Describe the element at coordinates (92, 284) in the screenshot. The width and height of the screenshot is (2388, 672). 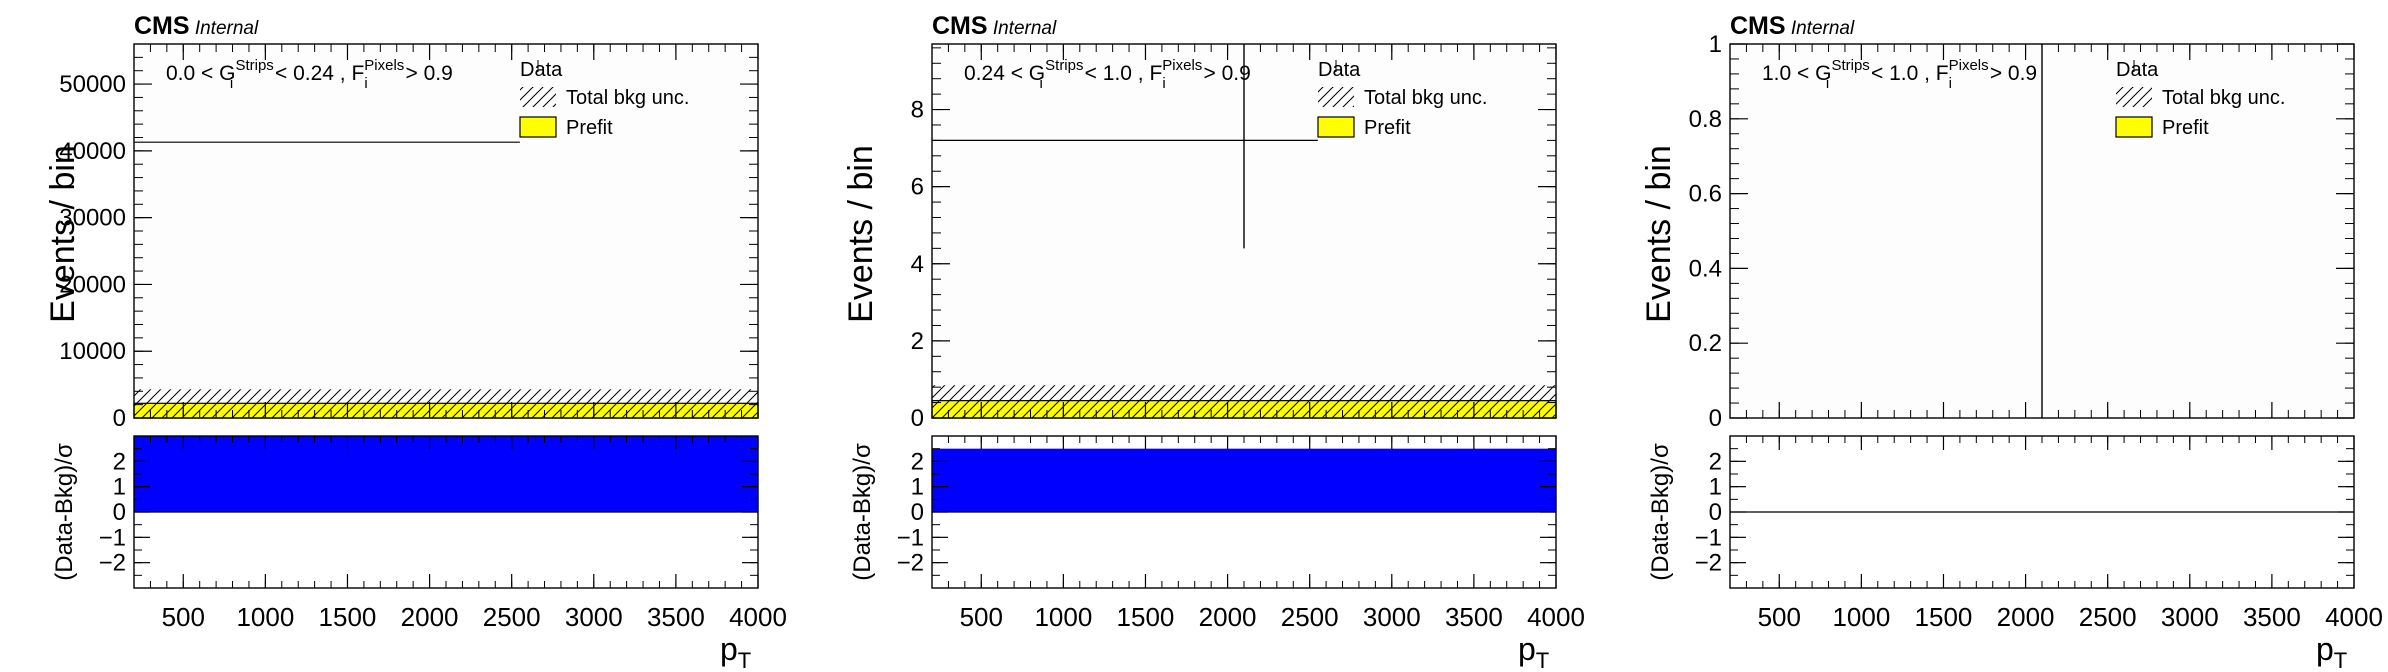
I see `top-ytick-label: 20000` at that location.